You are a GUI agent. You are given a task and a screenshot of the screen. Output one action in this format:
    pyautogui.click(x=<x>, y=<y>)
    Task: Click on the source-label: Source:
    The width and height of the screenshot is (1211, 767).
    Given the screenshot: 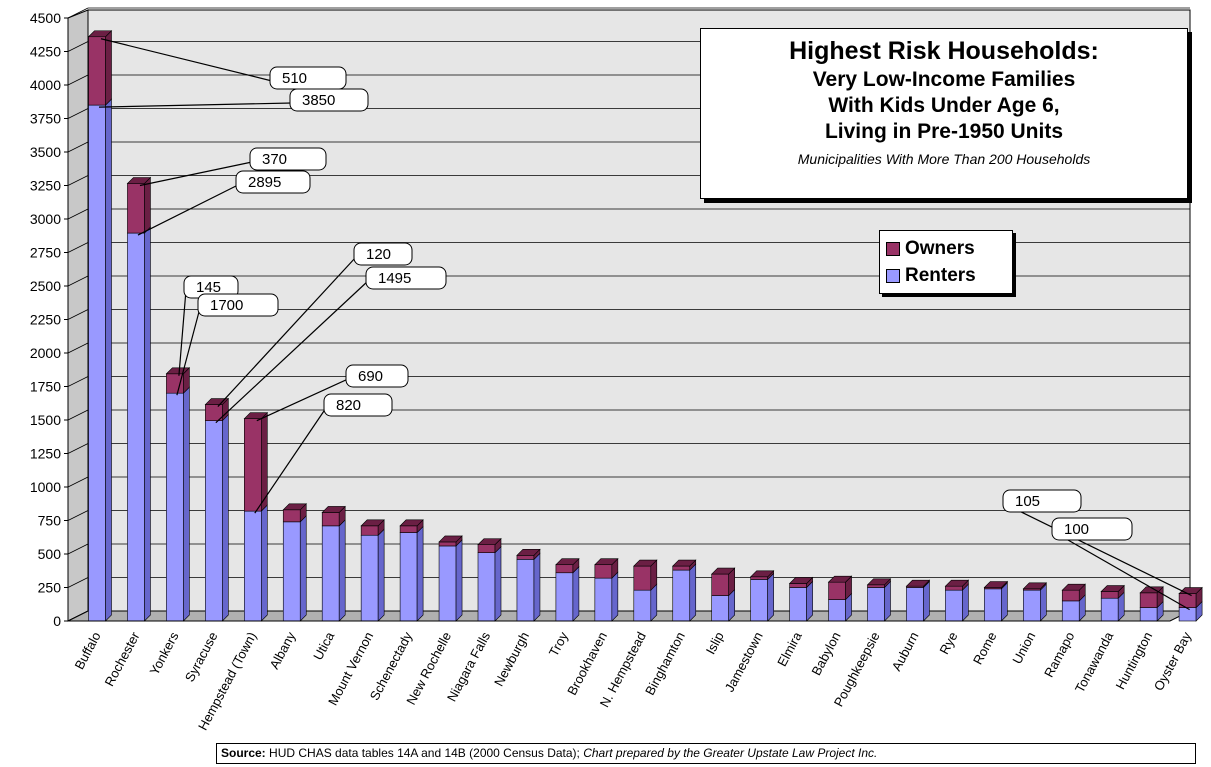 What is the action you would take?
    pyautogui.click(x=243, y=753)
    